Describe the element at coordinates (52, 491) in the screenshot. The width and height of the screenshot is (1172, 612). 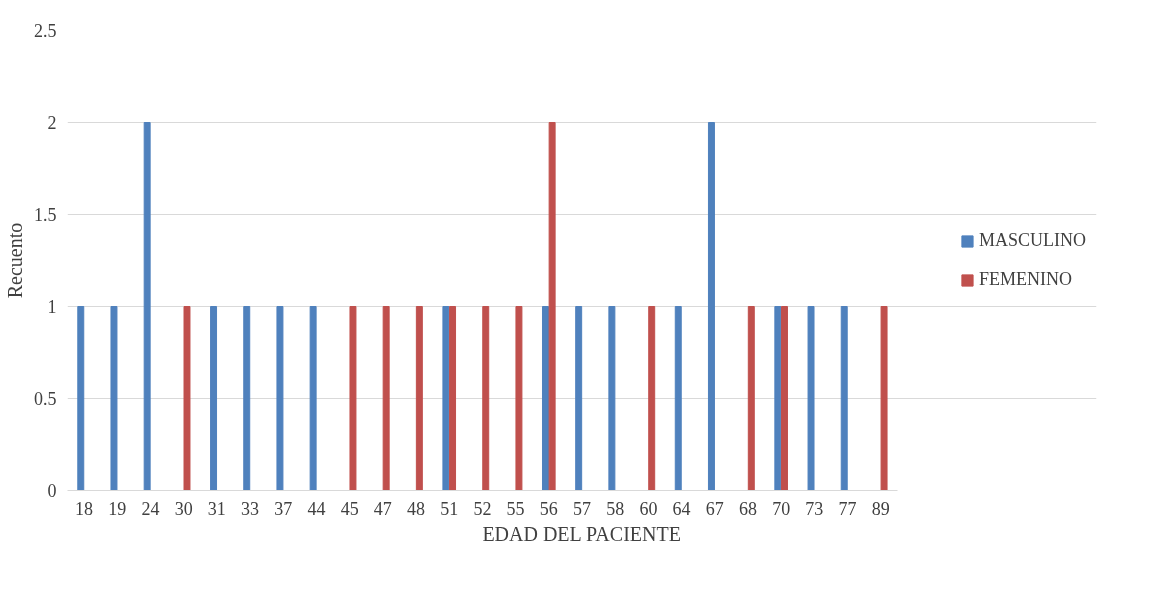
I see `y-tick-label: 0` at that location.